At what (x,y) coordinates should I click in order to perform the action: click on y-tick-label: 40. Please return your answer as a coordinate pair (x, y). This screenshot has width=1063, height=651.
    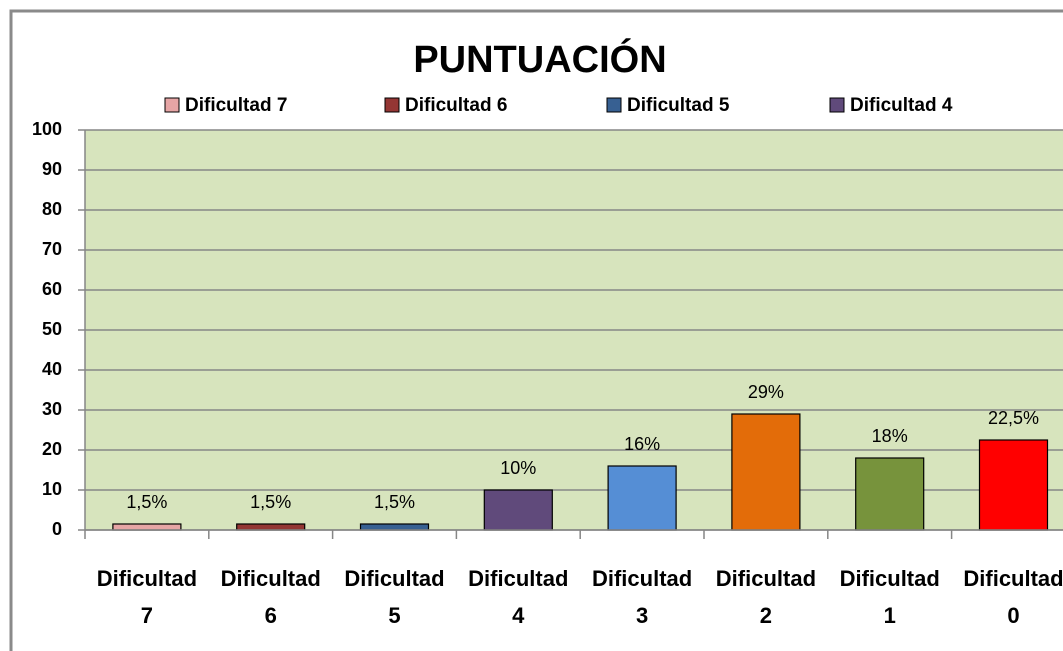
    Looking at the image, I should click on (52, 369).